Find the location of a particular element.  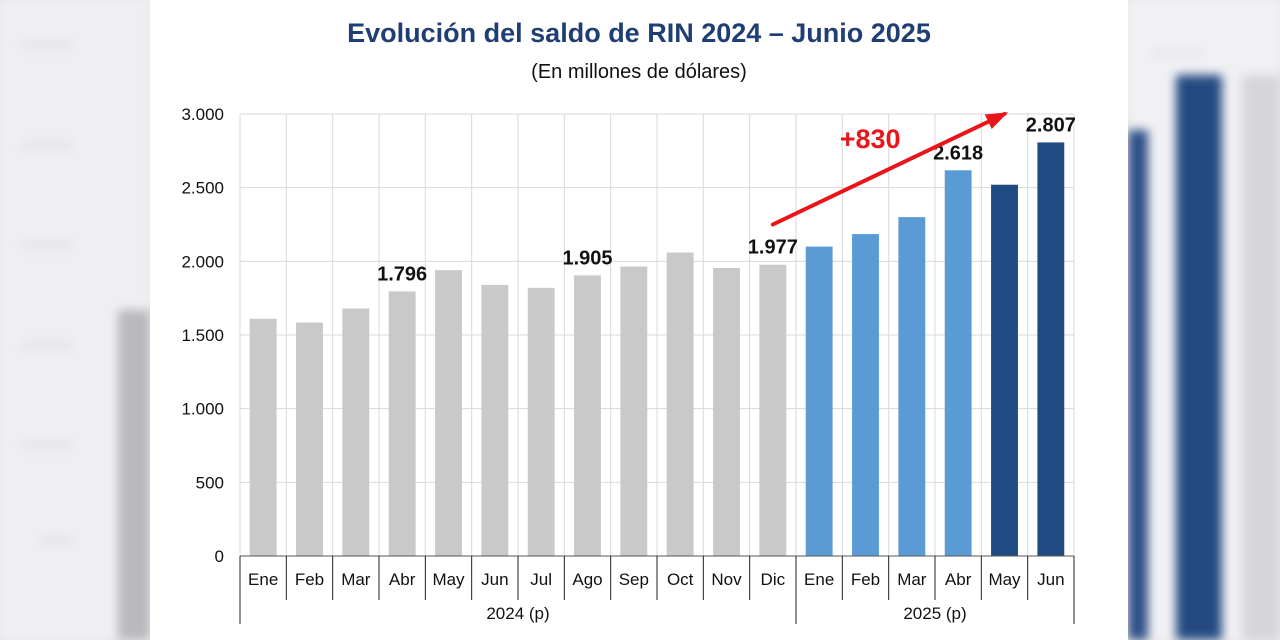

data-label: 1.977 is located at coordinates (773, 248).